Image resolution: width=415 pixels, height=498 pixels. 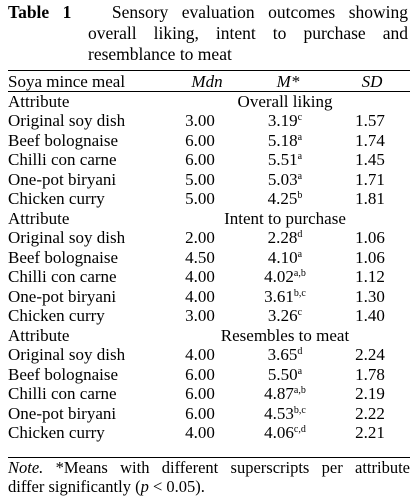 What do you see at coordinates (260, 12) in the screenshot?
I see `caption-text-1: Sensory evaluation outcomes showing` at bounding box center [260, 12].